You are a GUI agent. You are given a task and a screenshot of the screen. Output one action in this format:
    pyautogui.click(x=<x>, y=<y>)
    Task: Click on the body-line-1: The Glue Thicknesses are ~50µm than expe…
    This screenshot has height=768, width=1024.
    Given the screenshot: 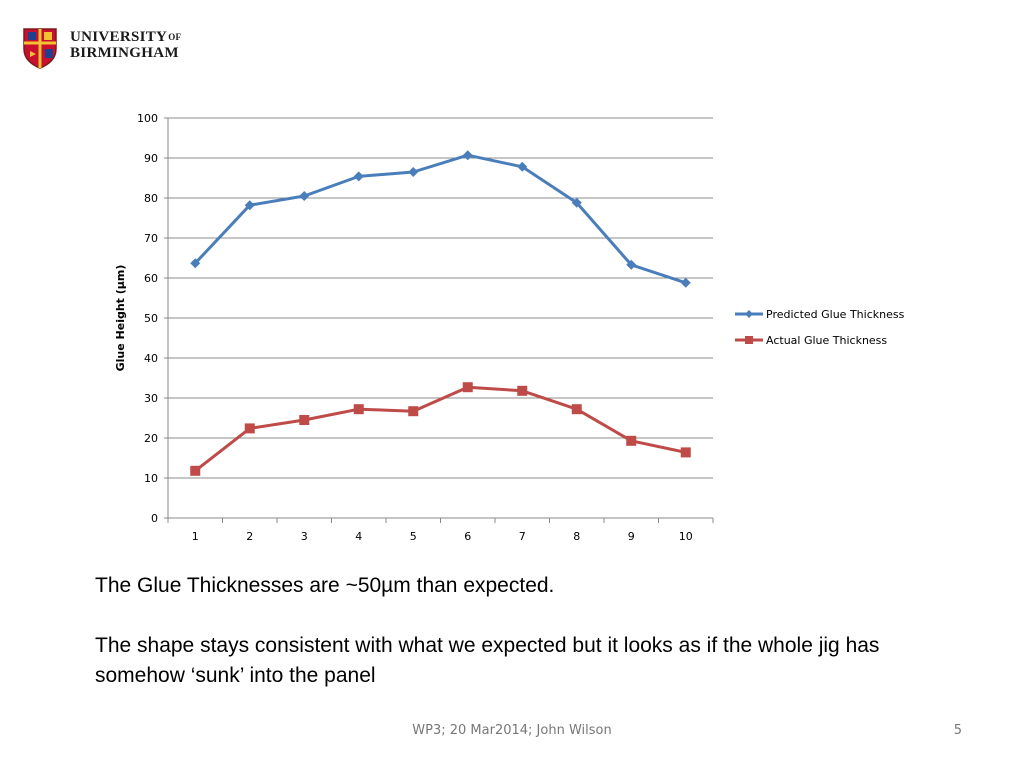 What is the action you would take?
    pyautogui.click(x=325, y=585)
    